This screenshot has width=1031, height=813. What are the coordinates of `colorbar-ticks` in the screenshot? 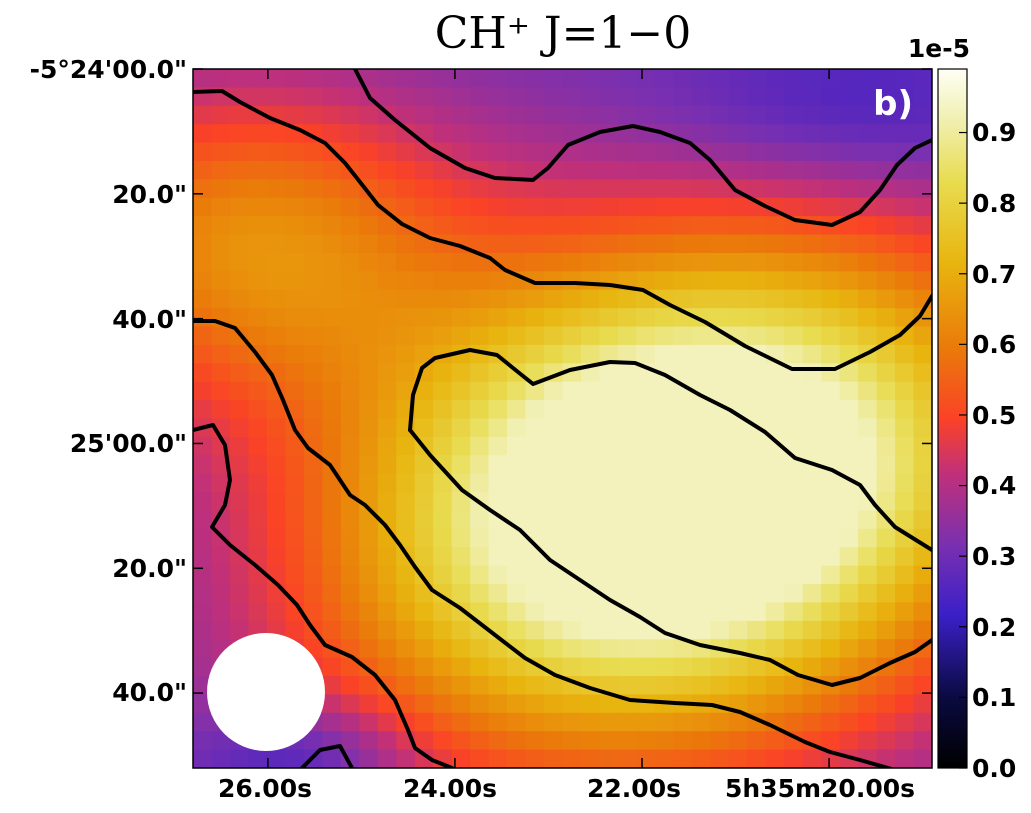 It's located at (963, 450).